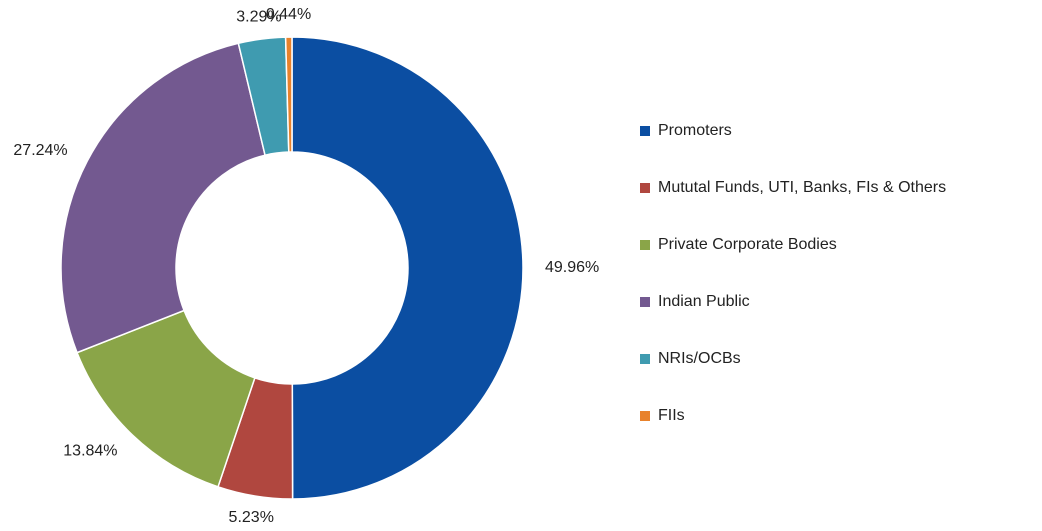  Describe the element at coordinates (704, 301) in the screenshot. I see `legend-label: Indian Public` at that location.